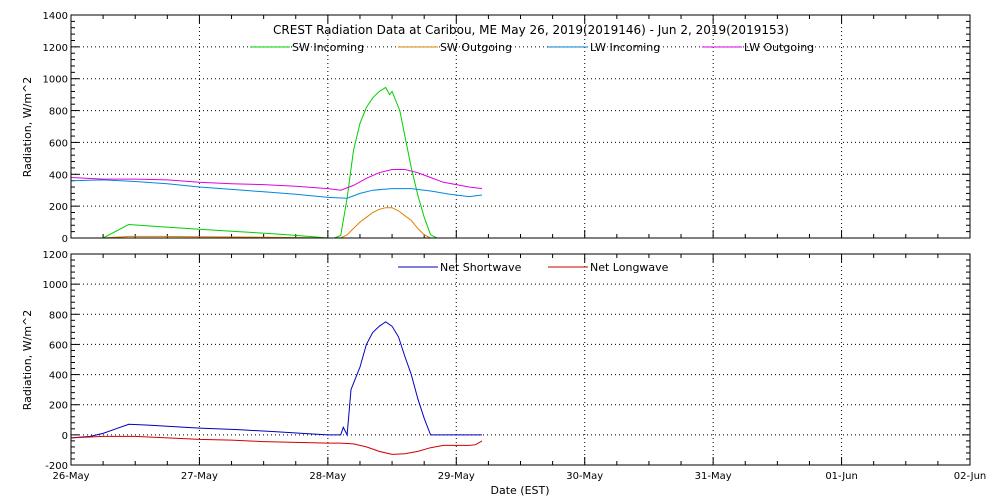  I want to click on x-tick-label: 01-Jun, so click(841, 476).